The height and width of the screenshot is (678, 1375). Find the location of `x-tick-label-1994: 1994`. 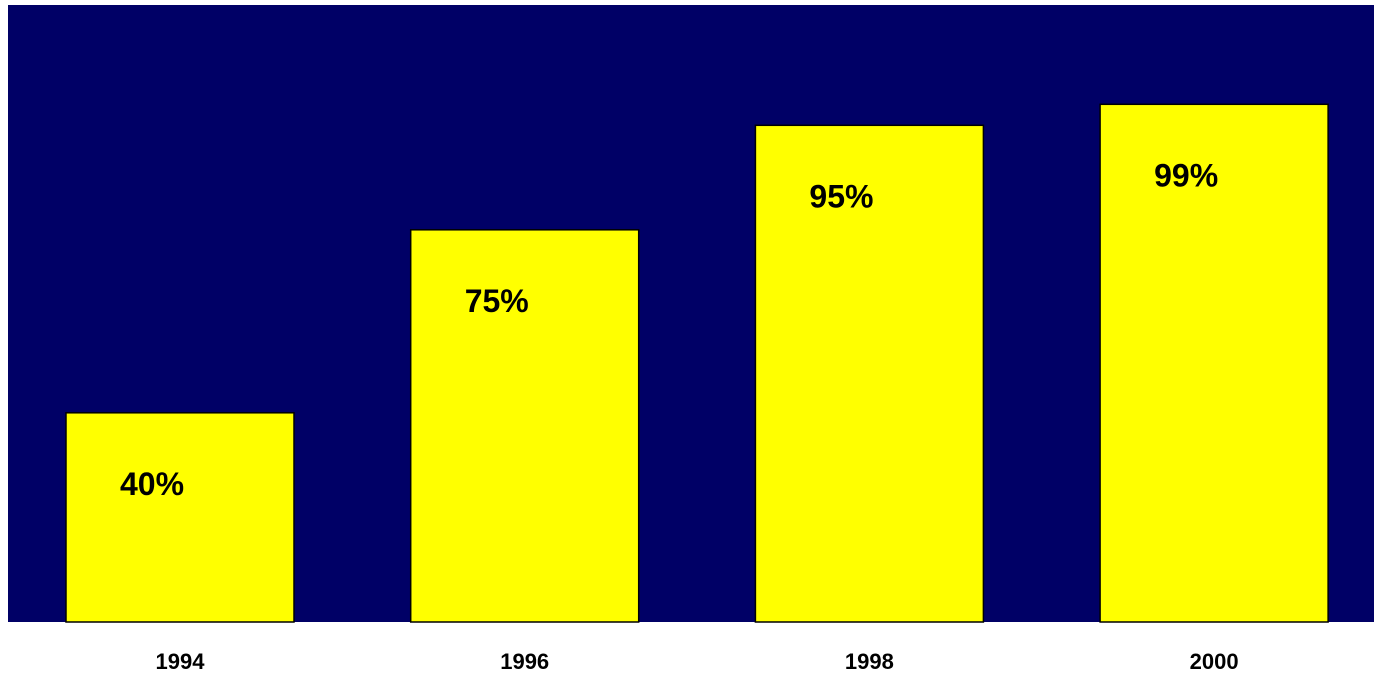

x-tick-label-1994: 1994 is located at coordinates (181, 661).